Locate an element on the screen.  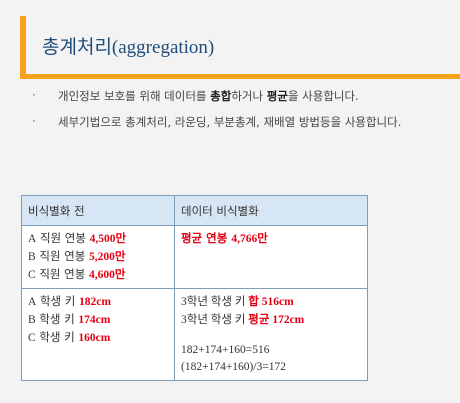
height-value: 182cm is located at coordinates (95, 302).